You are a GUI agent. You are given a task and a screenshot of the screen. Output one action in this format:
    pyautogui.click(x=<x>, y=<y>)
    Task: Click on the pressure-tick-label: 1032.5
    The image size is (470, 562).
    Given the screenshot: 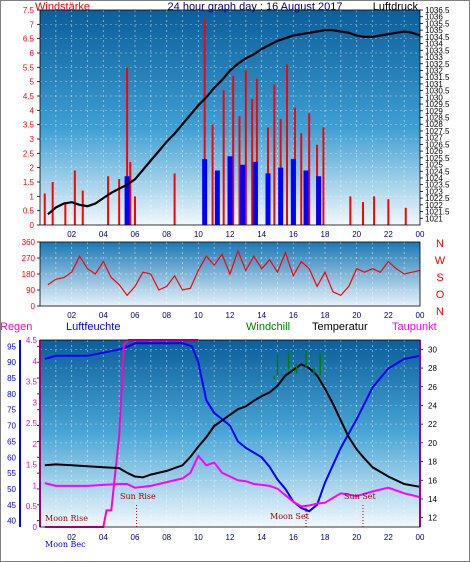 What is the action you would take?
    pyautogui.click(x=437, y=64)
    